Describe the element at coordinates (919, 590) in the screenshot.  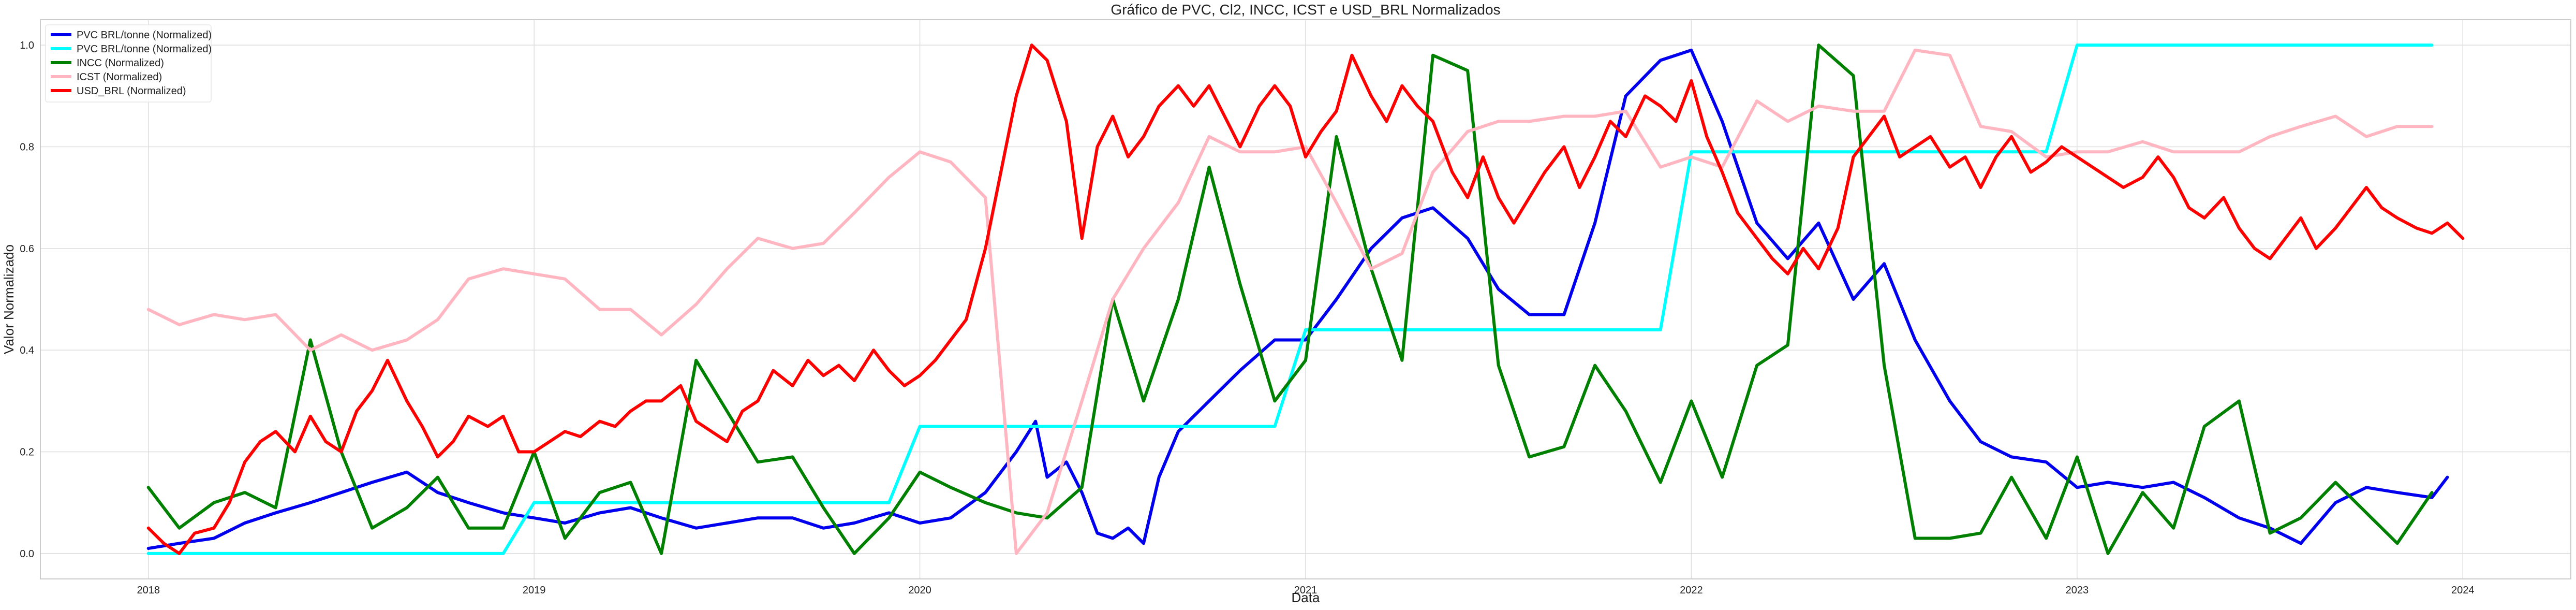
I see `x-tick-label: 2020` at that location.